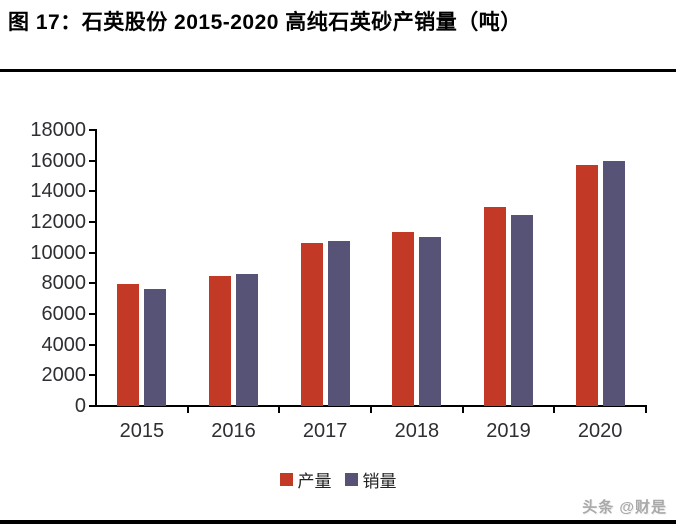 Image resolution: width=676 pixels, height=528 pixels. I want to click on bar-sales-2020, so click(613, 283).